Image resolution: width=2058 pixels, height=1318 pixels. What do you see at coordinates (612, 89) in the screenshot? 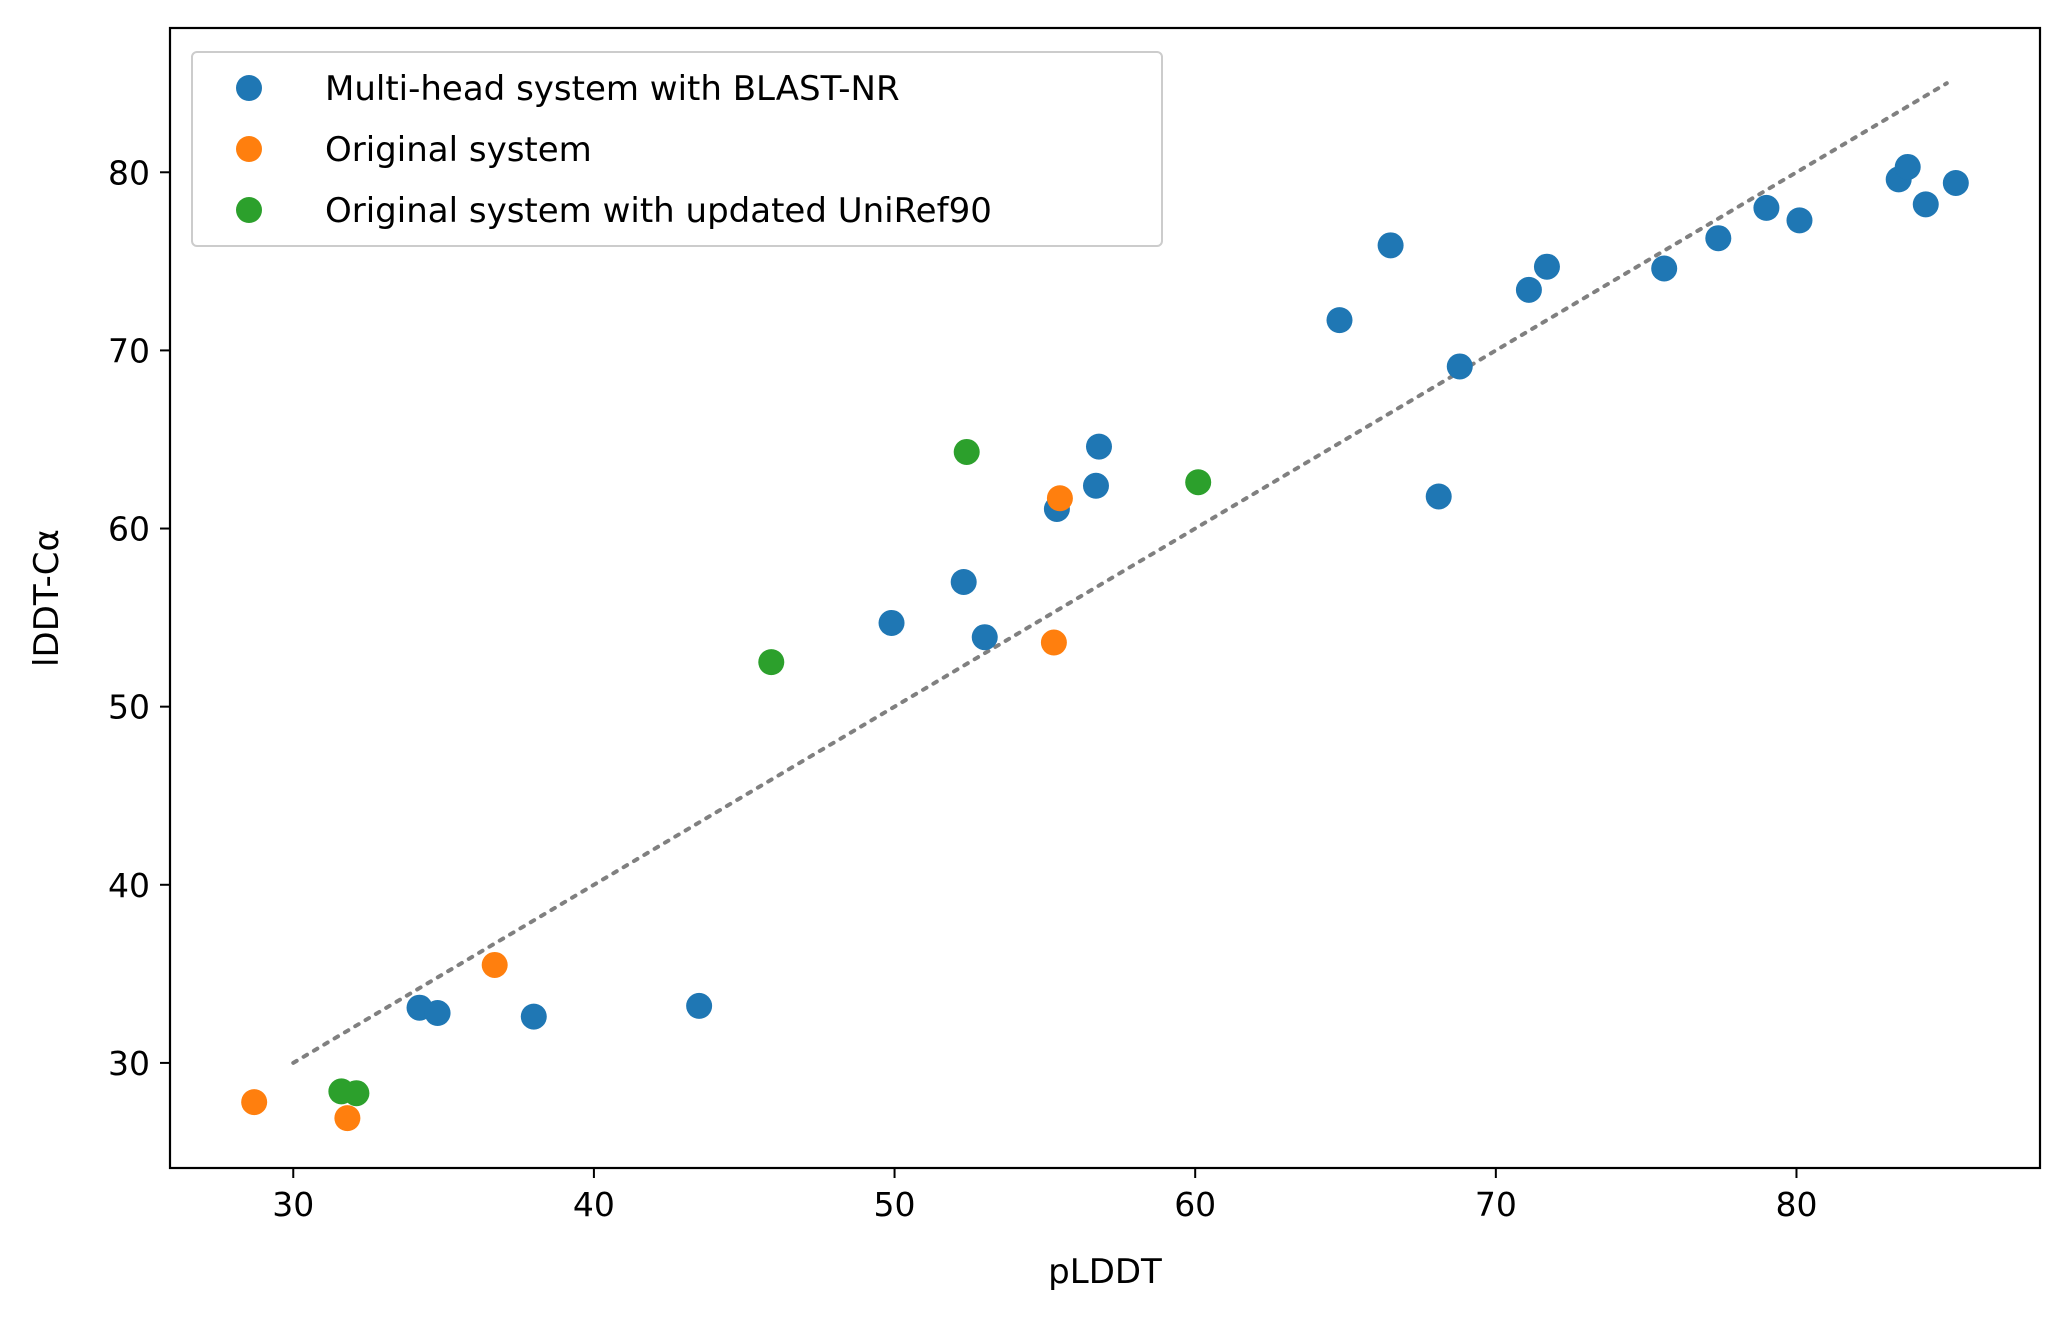
I see `legend-label: Multi-head system with BLAST-NR` at bounding box center [612, 89].